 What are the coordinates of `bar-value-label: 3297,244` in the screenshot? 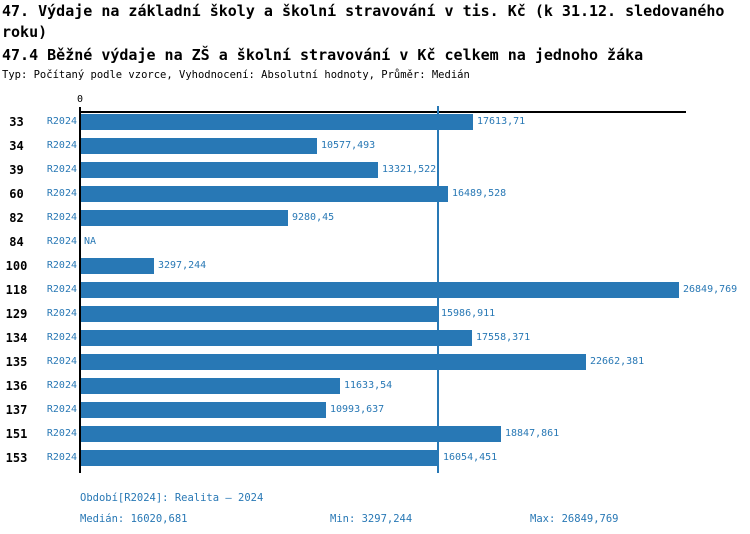 It's located at (182, 265).